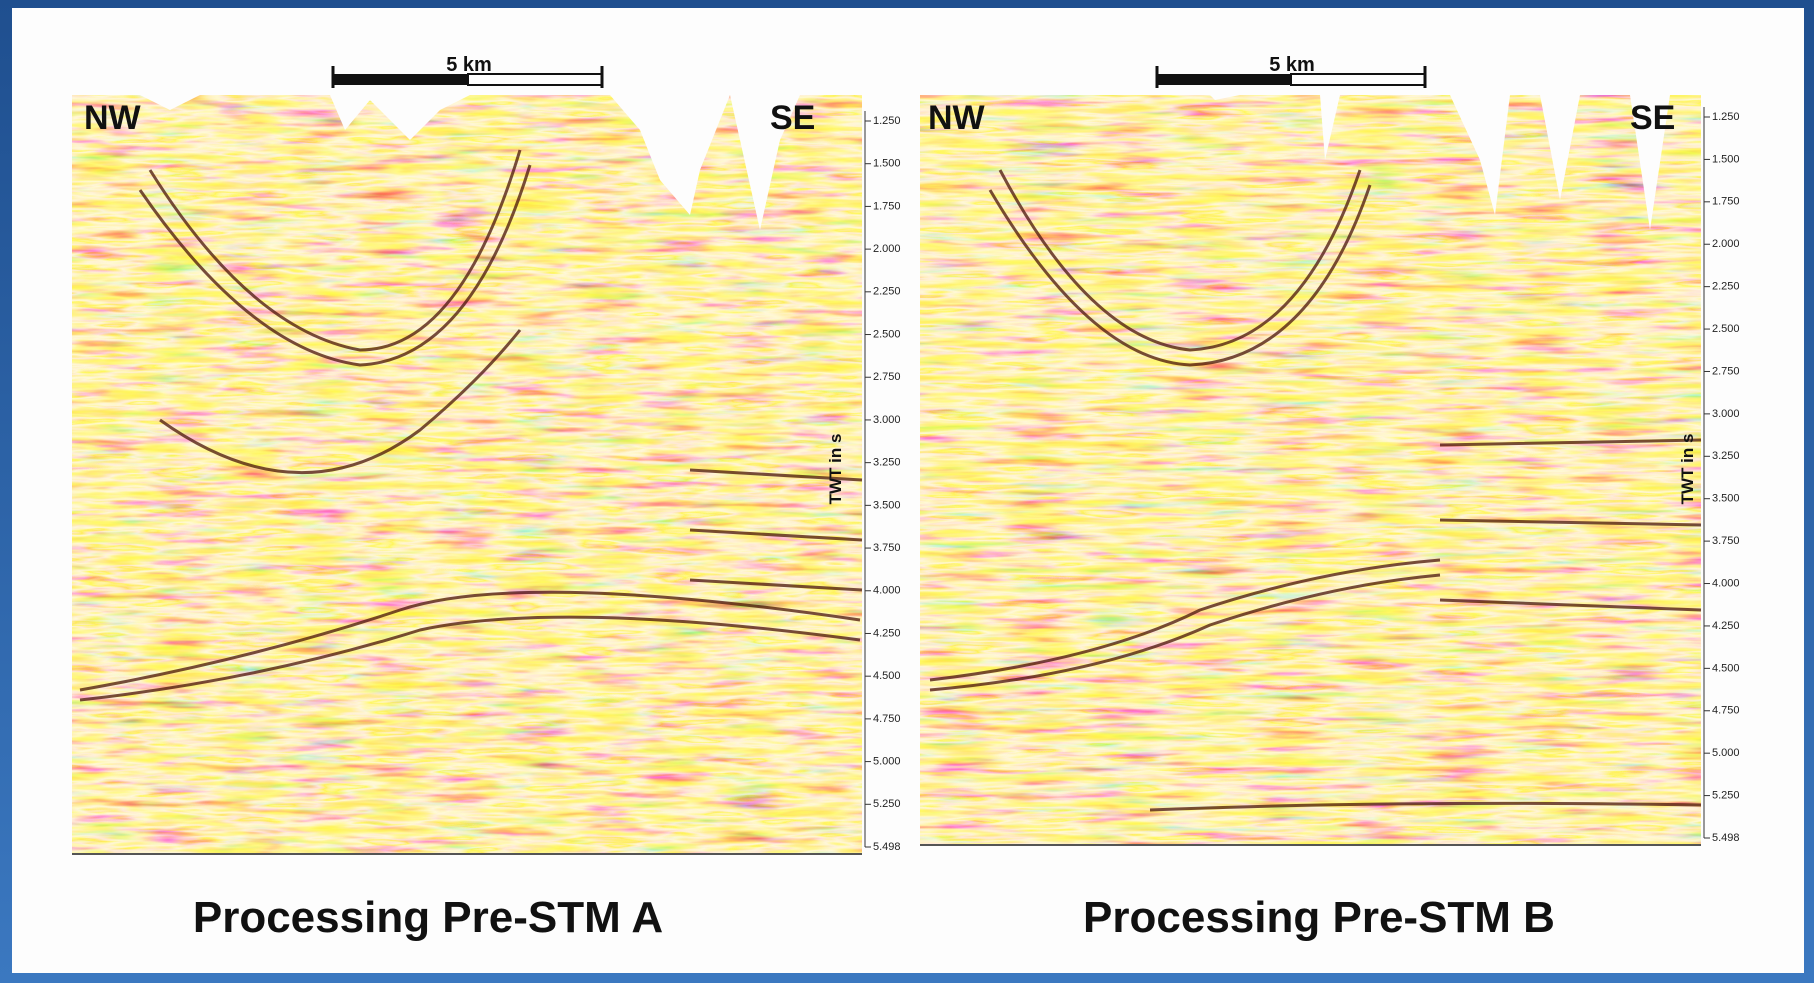  What do you see at coordinates (428, 917) in the screenshot?
I see `caption: Processing Pre-STM A` at bounding box center [428, 917].